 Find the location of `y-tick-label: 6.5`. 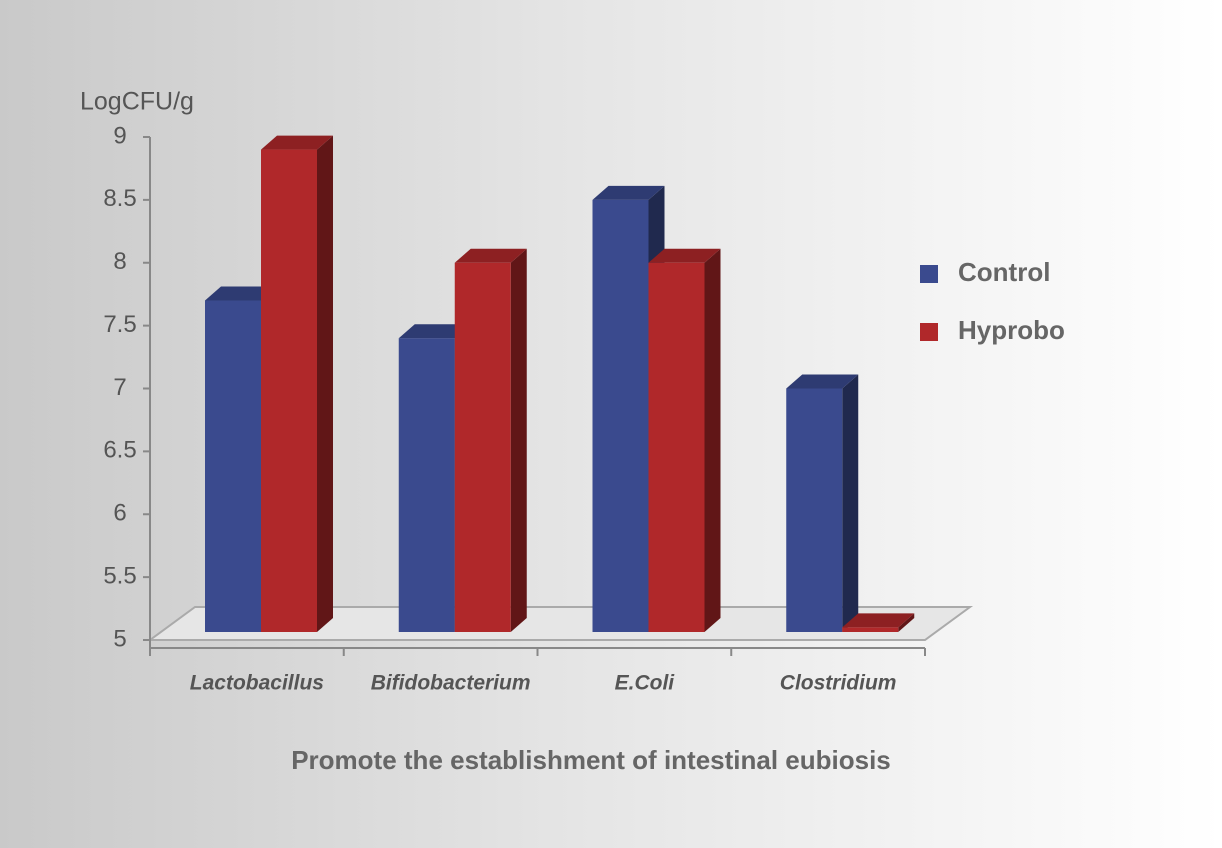

y-tick-label: 6.5 is located at coordinates (119, 450).